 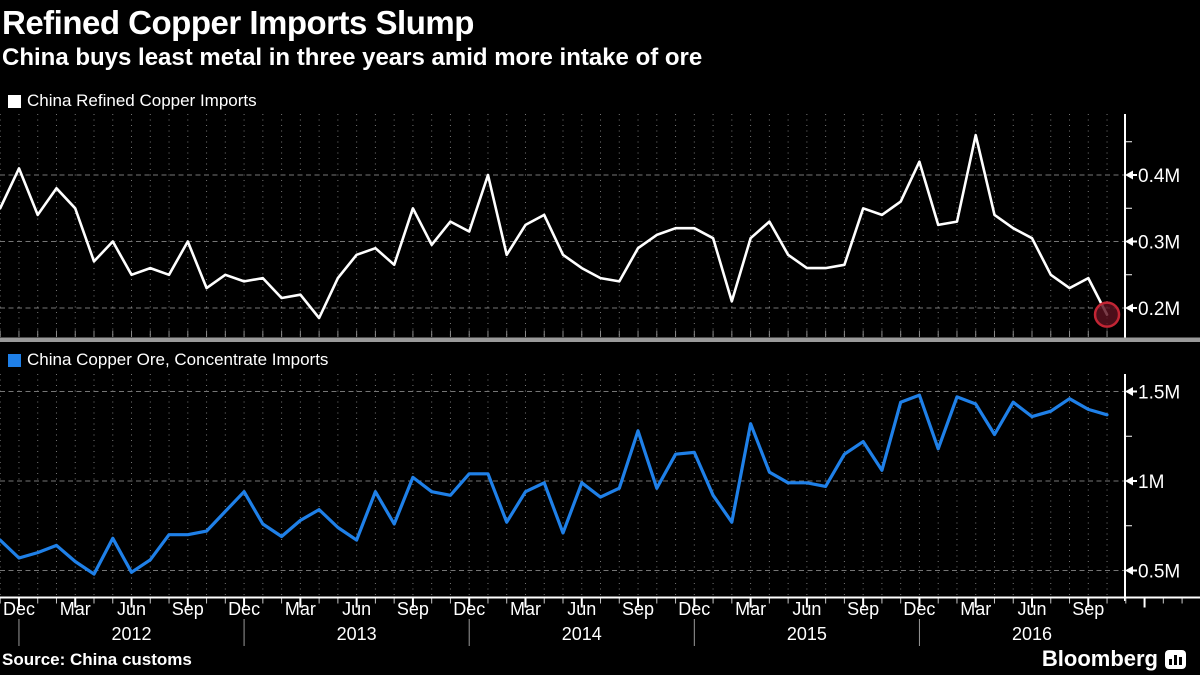 I want to click on legend-swatch-blue-icon, so click(x=14, y=360).